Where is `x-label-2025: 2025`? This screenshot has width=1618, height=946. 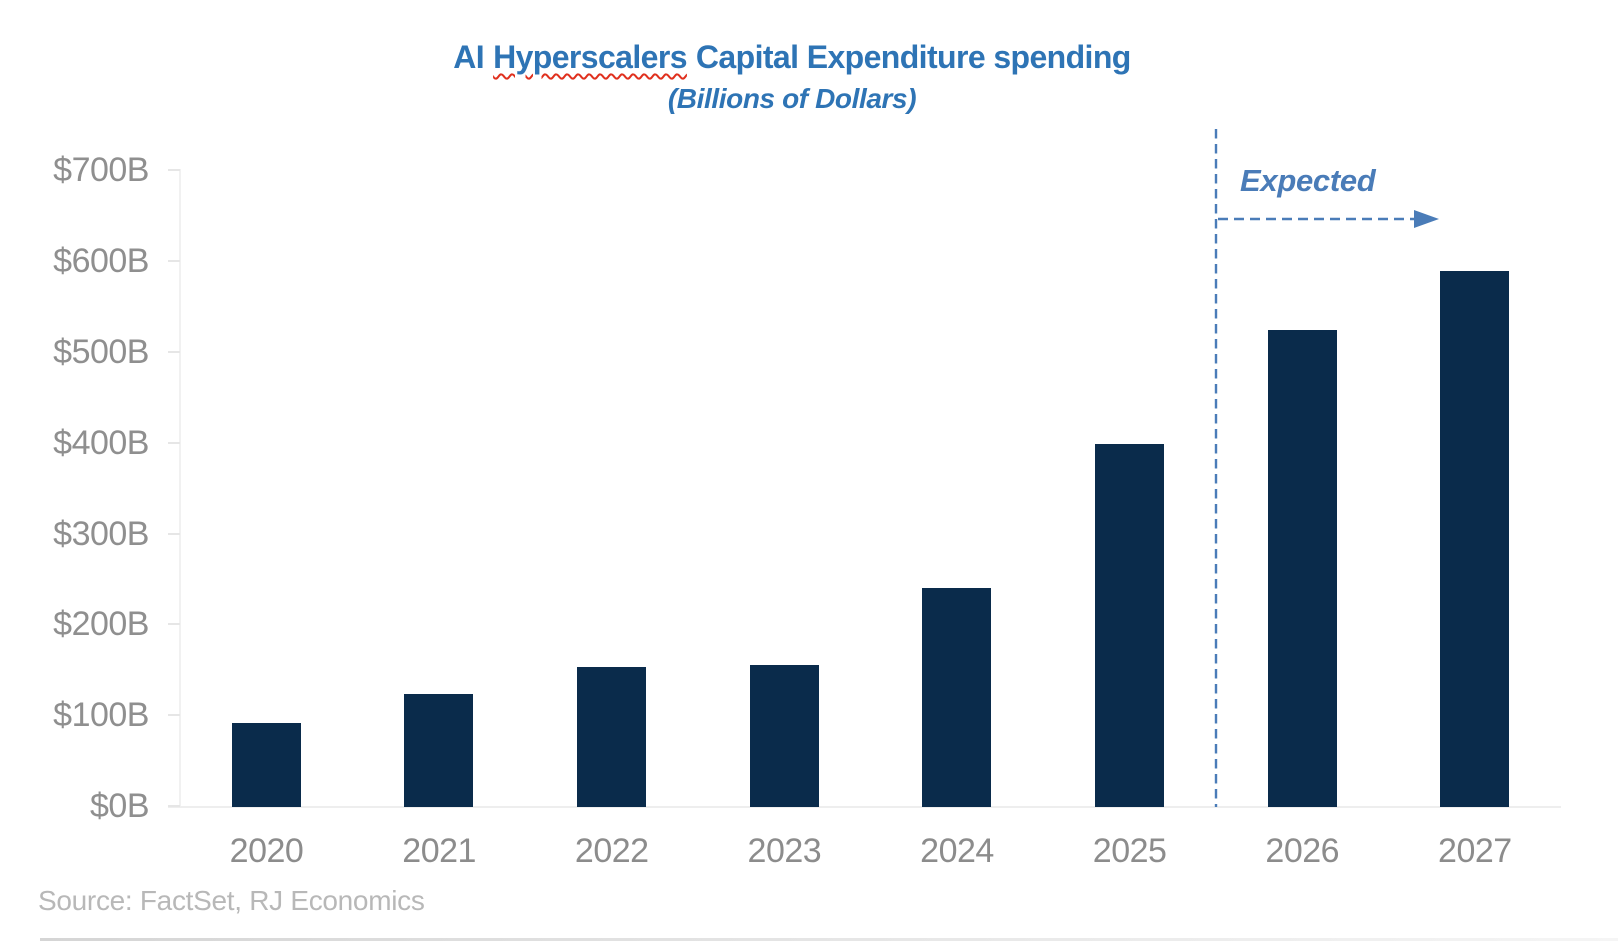 x-label-2025: 2025 is located at coordinates (1129, 851).